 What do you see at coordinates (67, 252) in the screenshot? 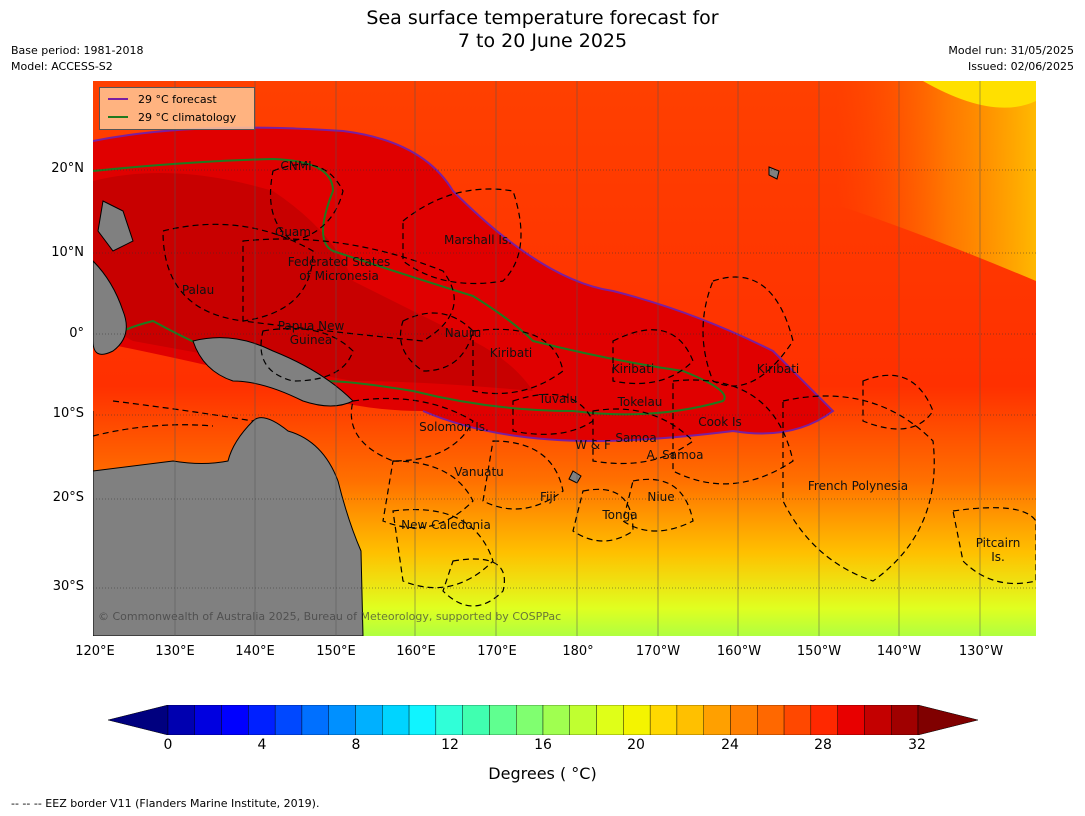
I see `lat-label-10n: 10°N` at bounding box center [67, 252].